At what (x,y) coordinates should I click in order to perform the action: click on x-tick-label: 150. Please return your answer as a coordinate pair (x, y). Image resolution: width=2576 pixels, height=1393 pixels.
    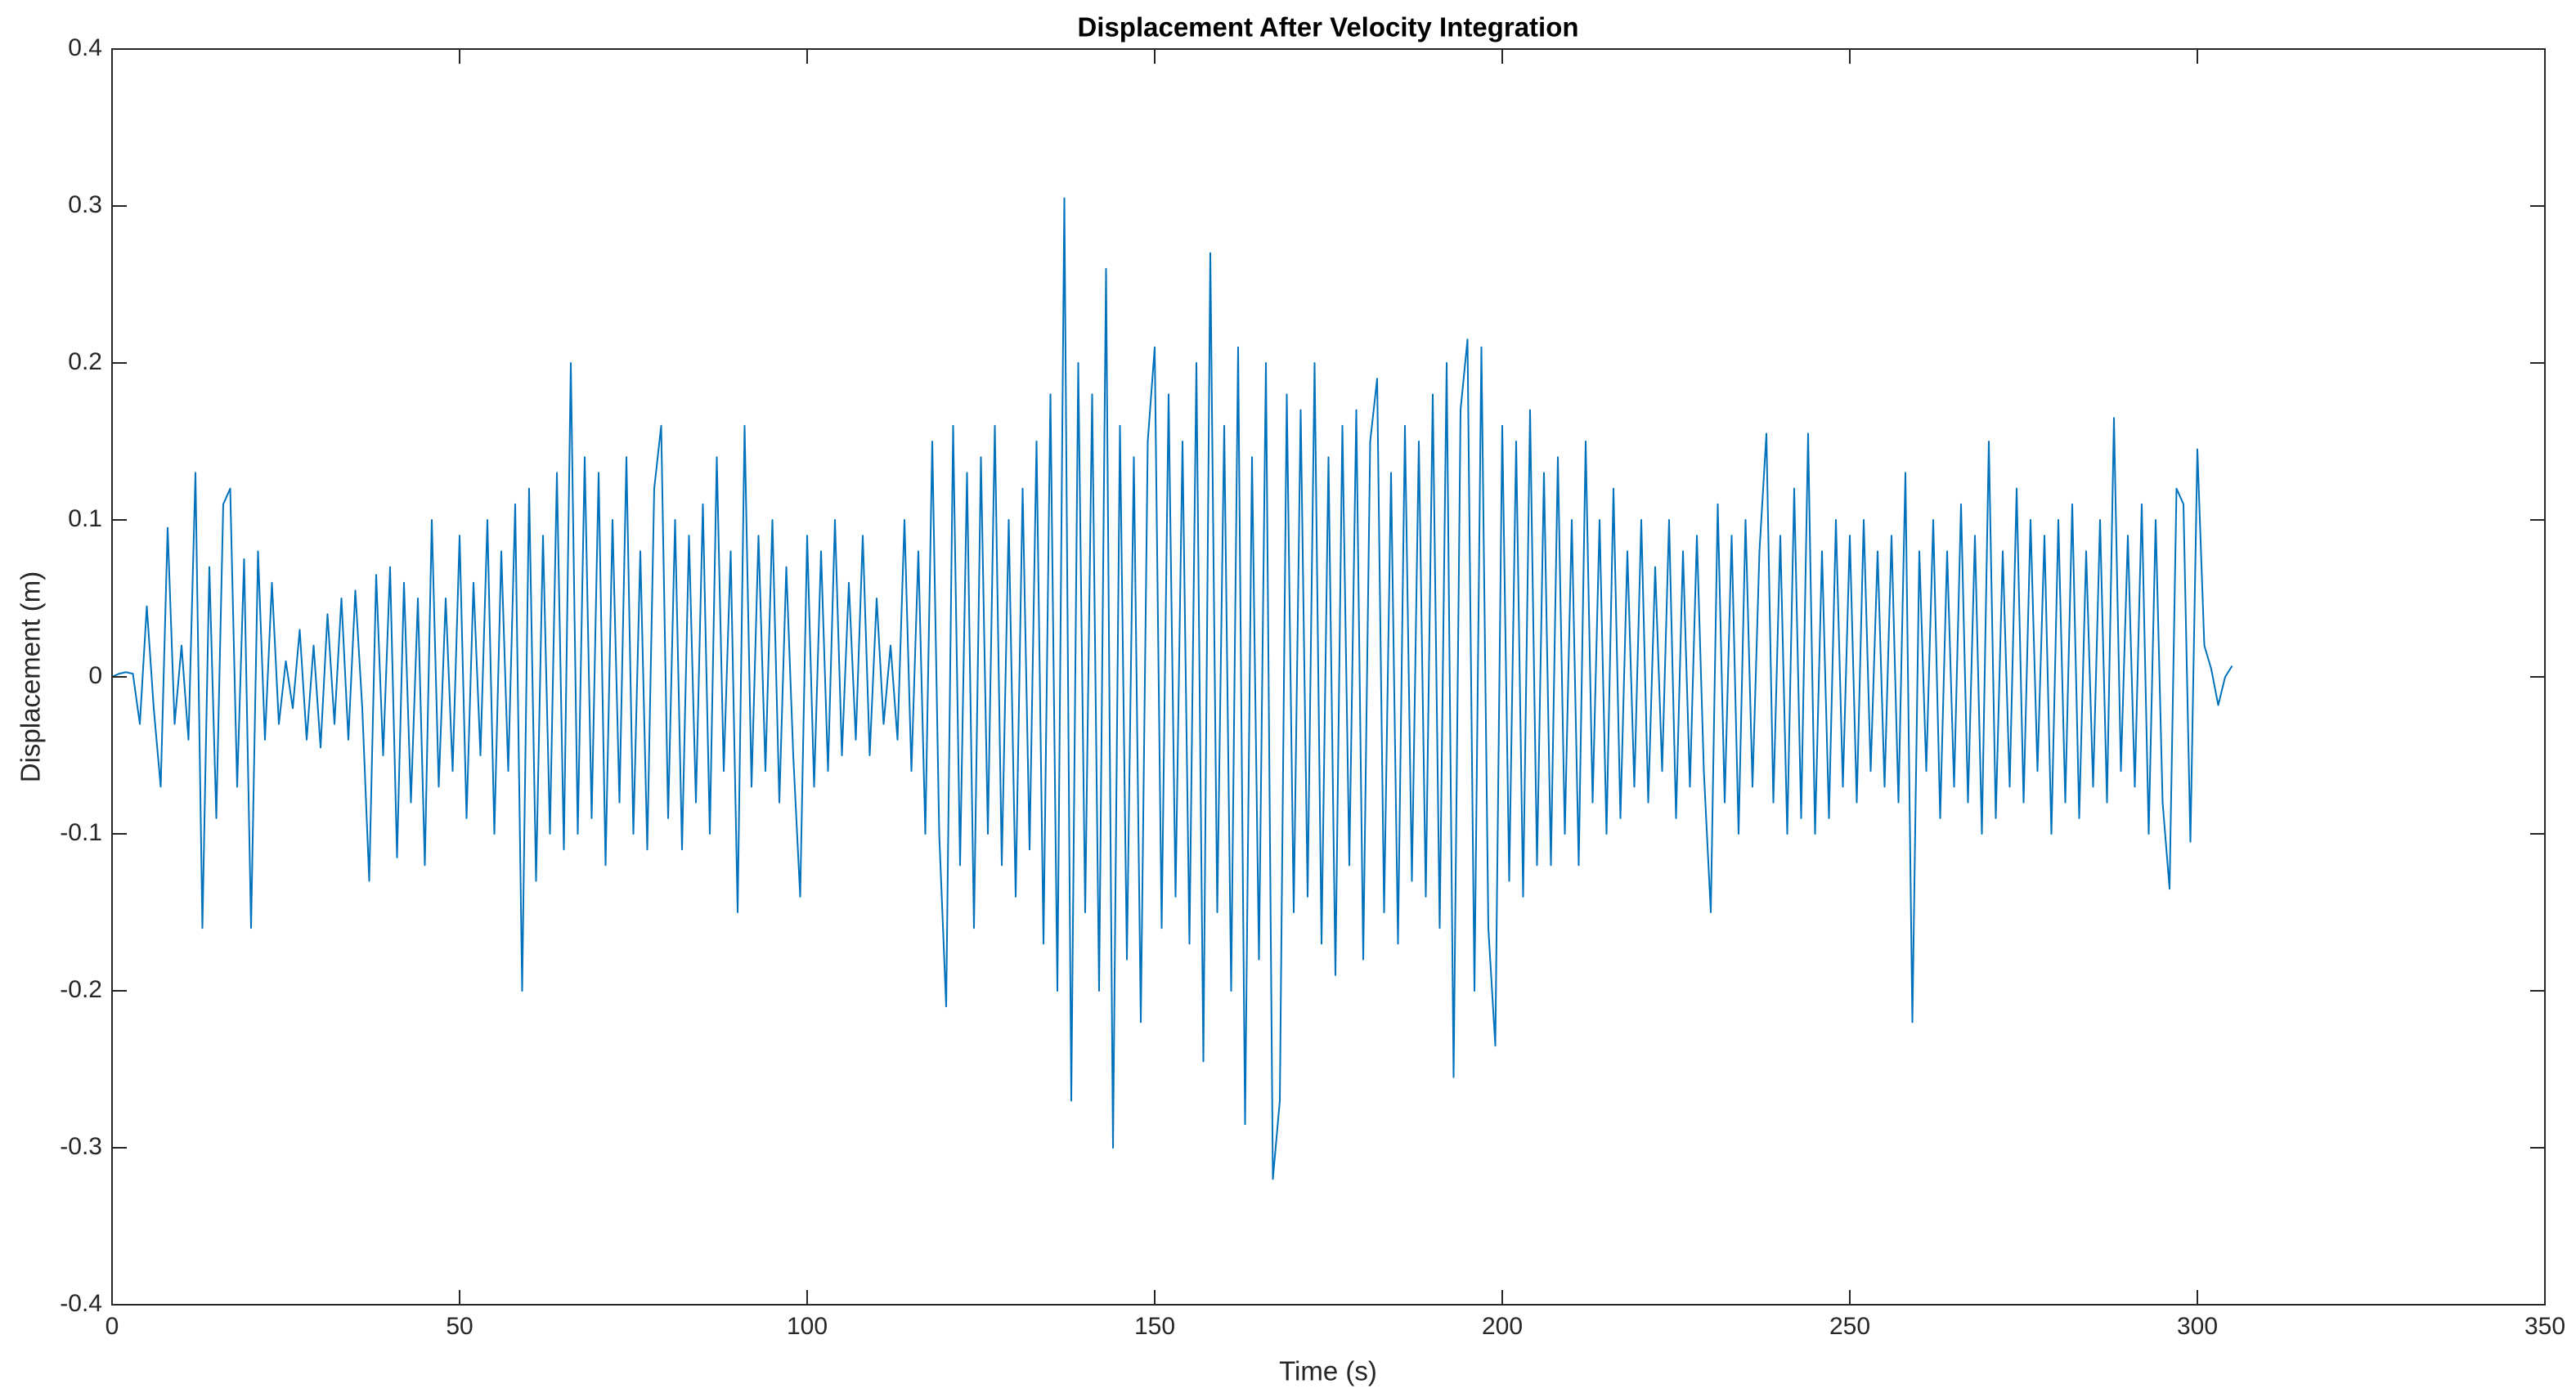
    Looking at the image, I should click on (1154, 1326).